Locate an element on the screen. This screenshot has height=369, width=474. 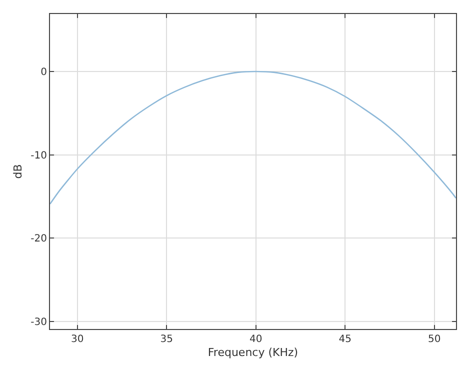
x-tick-label: 45 is located at coordinates (345, 339).